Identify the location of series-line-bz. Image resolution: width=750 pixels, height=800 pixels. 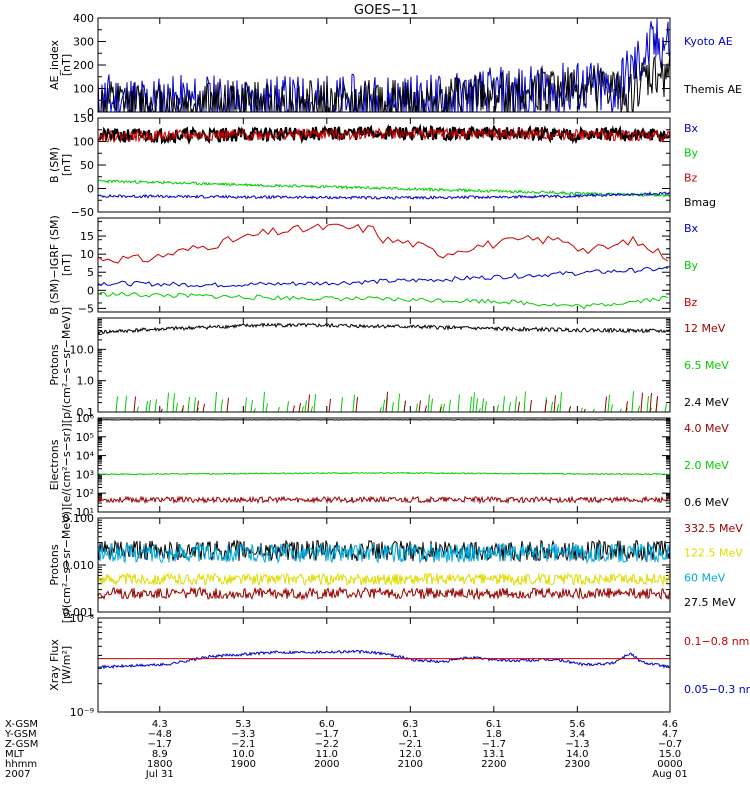
(383, 243).